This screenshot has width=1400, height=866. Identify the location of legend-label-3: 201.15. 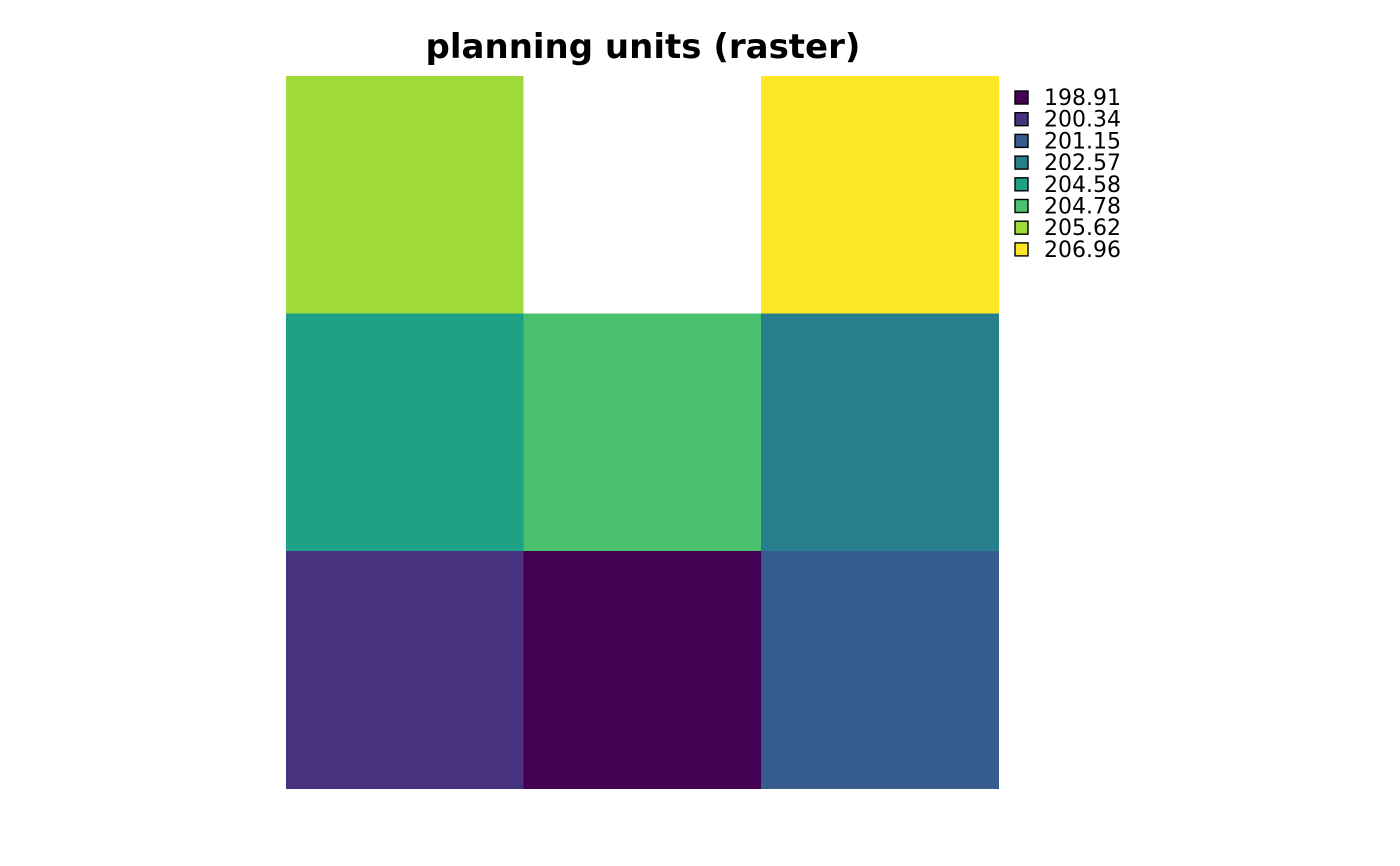
(1082, 141).